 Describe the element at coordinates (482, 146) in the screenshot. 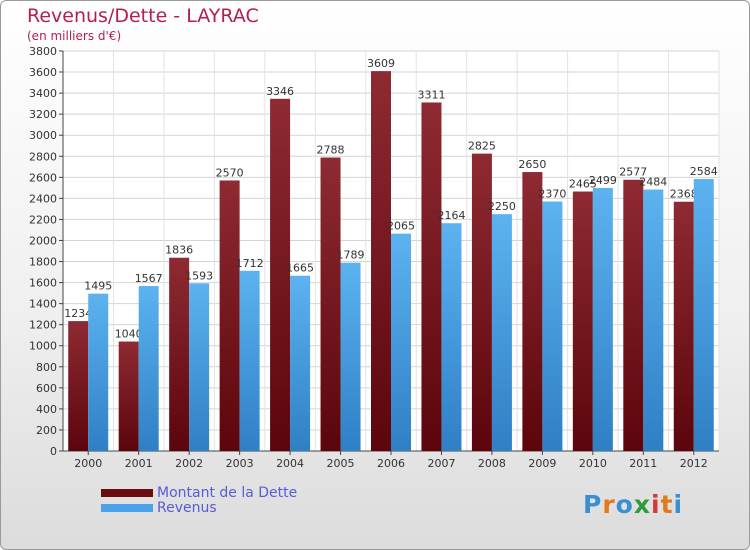

I see `data-label: 2825` at that location.